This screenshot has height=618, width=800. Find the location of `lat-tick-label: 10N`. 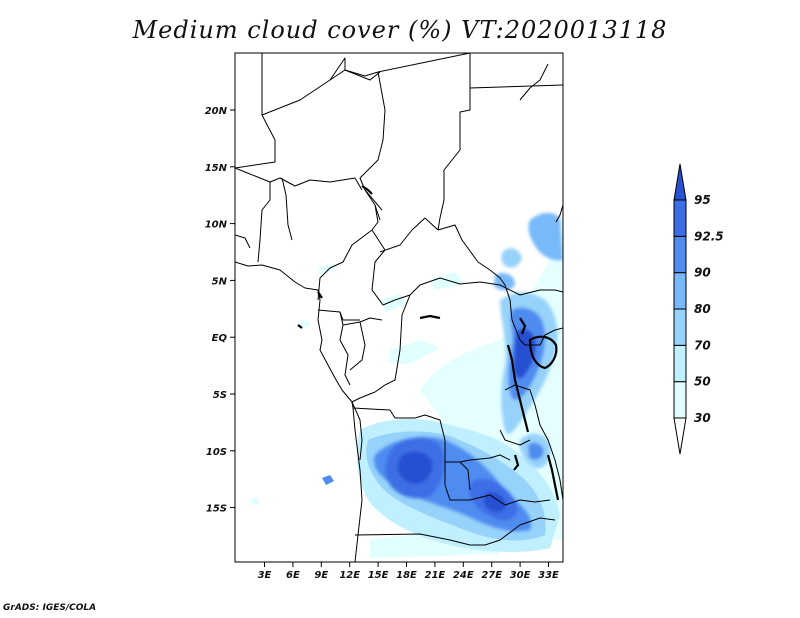

lat-tick-label: 10N is located at coordinates (216, 225).